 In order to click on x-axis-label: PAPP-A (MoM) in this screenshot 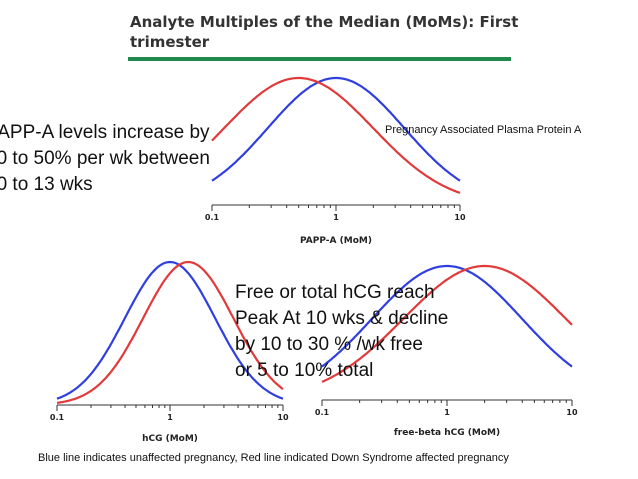, I will do `click(336, 241)`.